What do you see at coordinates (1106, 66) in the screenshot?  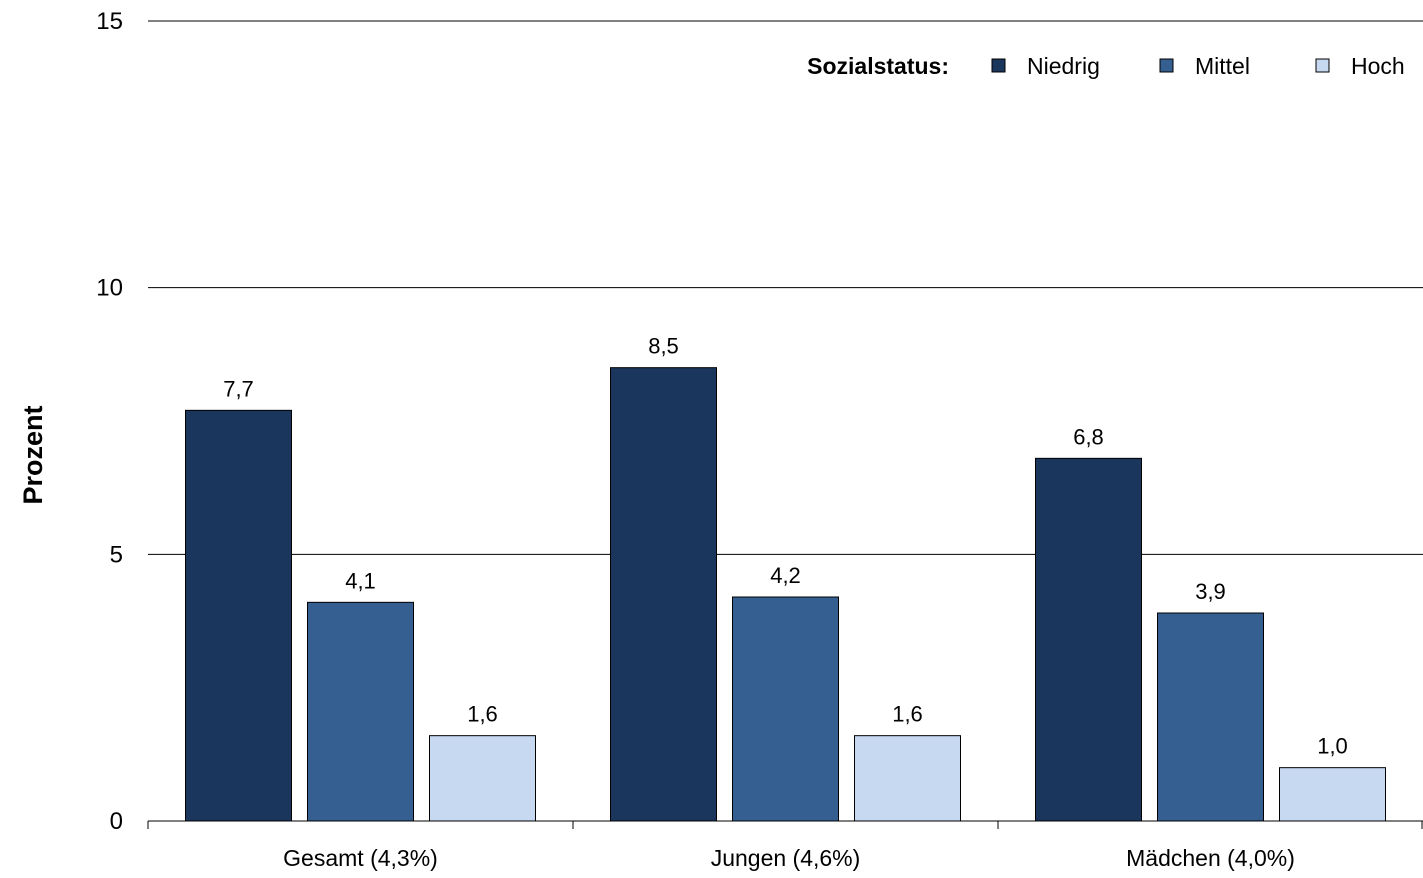 I see `legend: Sozialstatus: Niedrig Mittel Hoch` at bounding box center [1106, 66].